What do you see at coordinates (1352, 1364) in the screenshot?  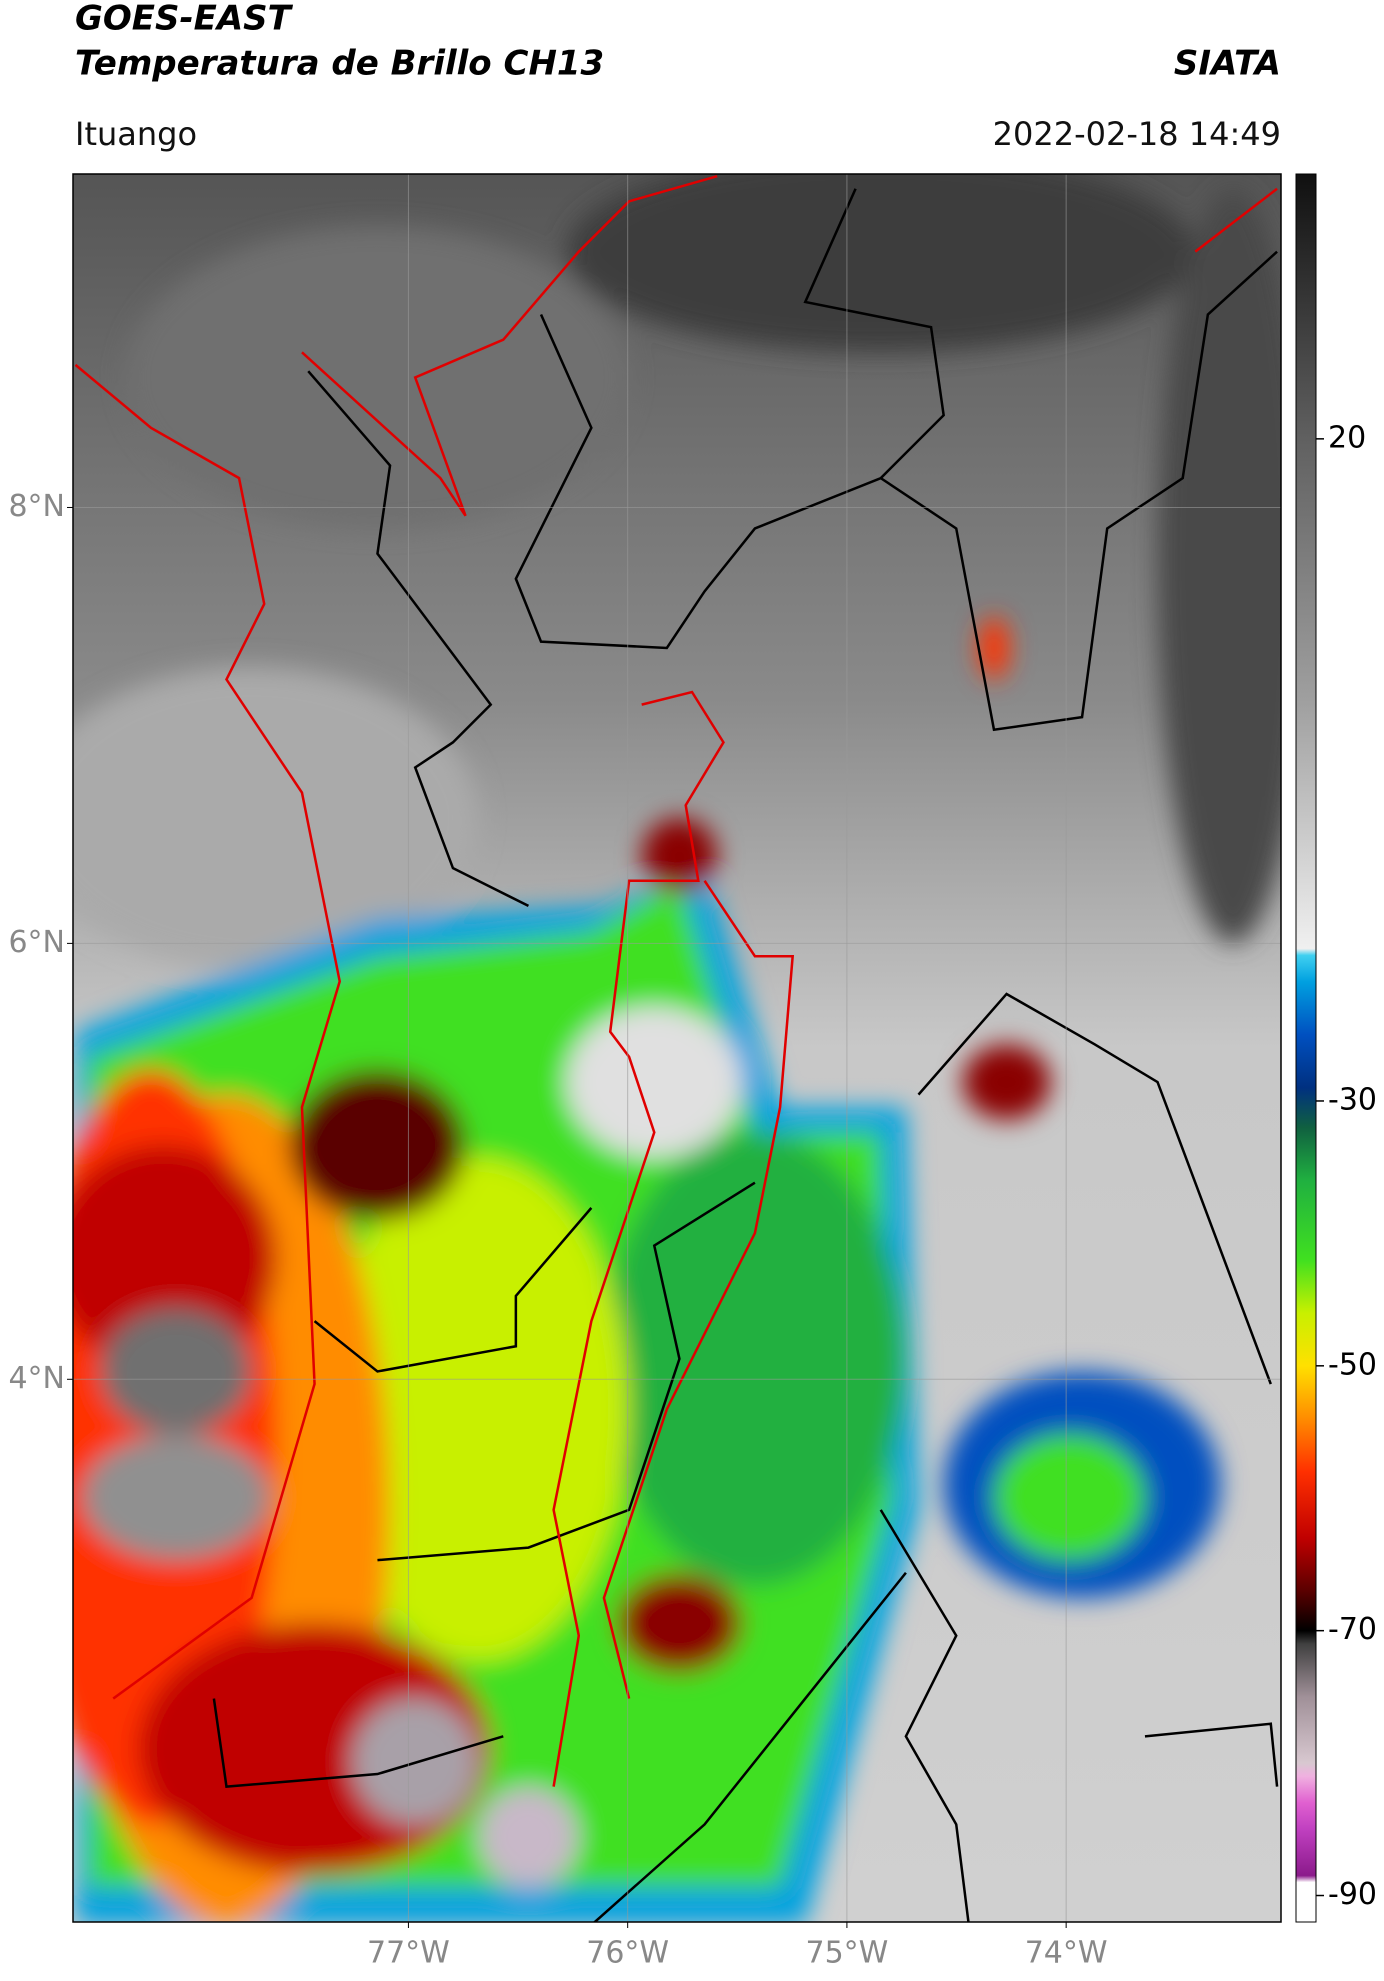 I see `colorbar-tick-label: -50` at bounding box center [1352, 1364].